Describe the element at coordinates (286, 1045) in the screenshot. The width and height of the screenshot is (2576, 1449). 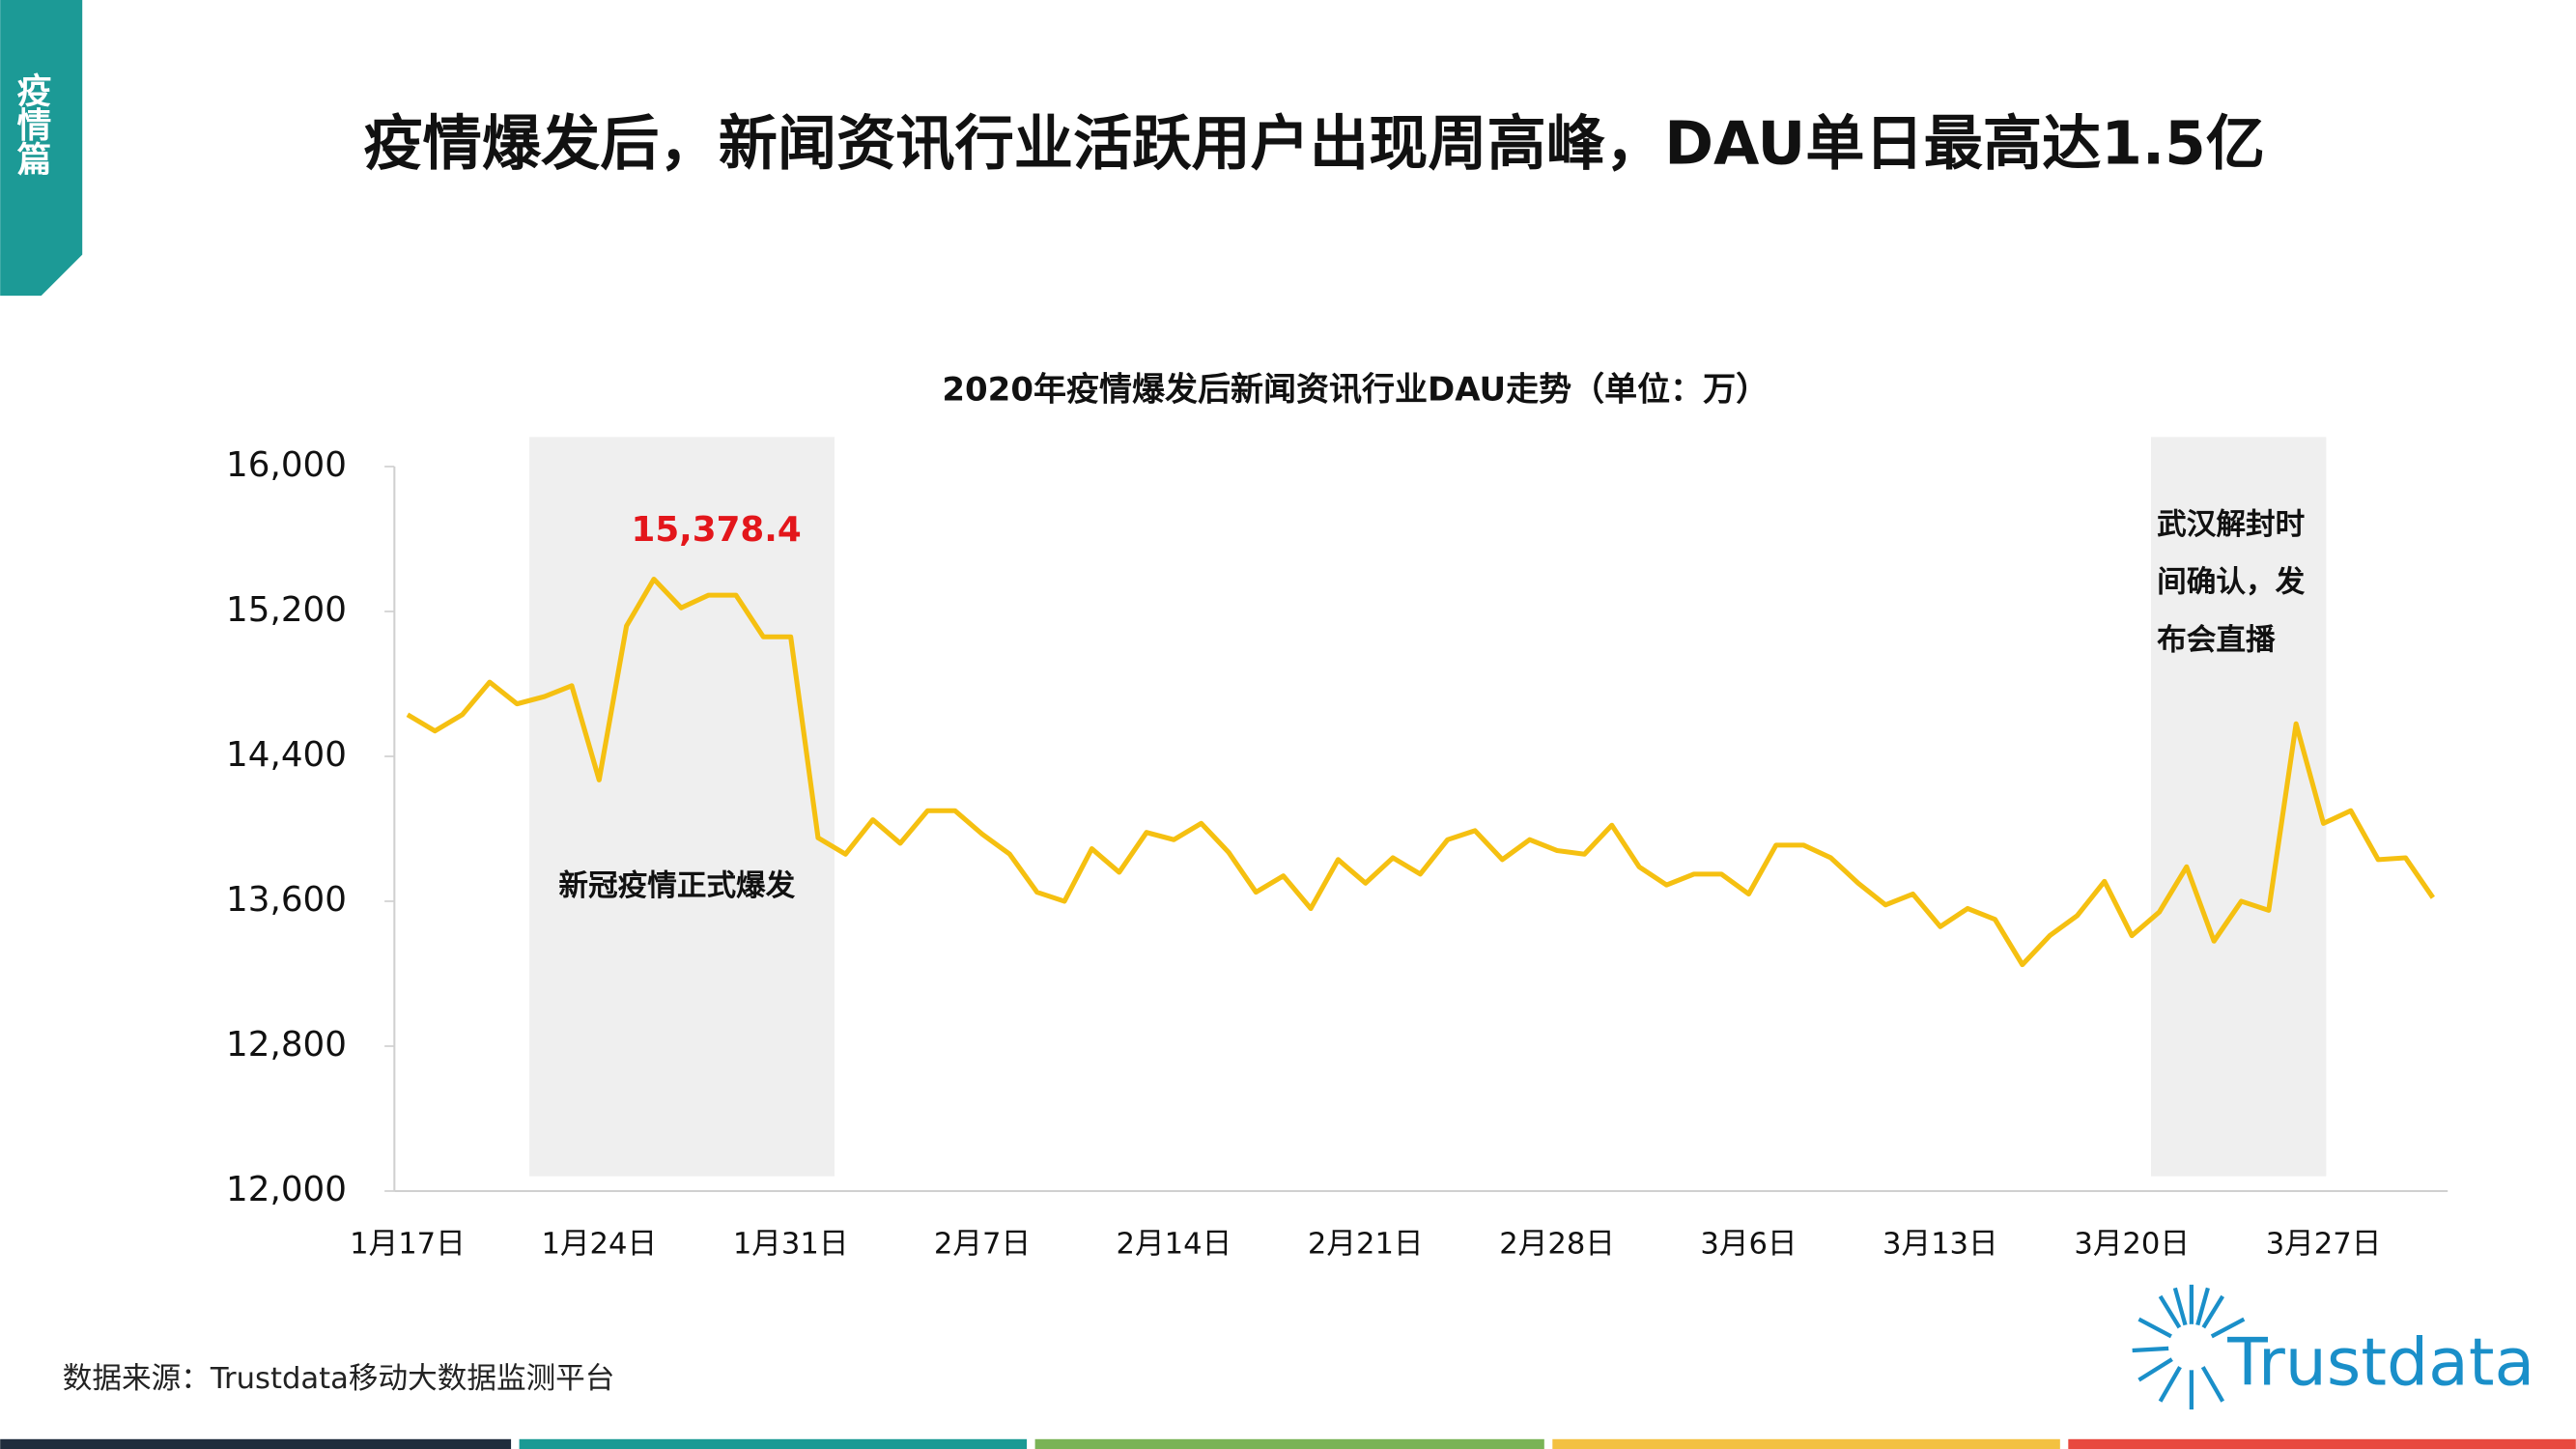
I see `y-tick-label: 12,800` at that location.